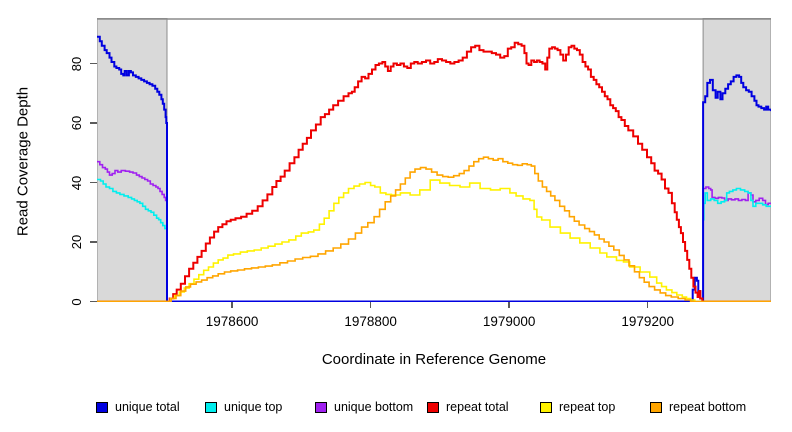 This screenshot has height=432, width=792. What do you see at coordinates (509, 321) in the screenshot?
I see `x-tick-label: 1979000` at bounding box center [509, 321].